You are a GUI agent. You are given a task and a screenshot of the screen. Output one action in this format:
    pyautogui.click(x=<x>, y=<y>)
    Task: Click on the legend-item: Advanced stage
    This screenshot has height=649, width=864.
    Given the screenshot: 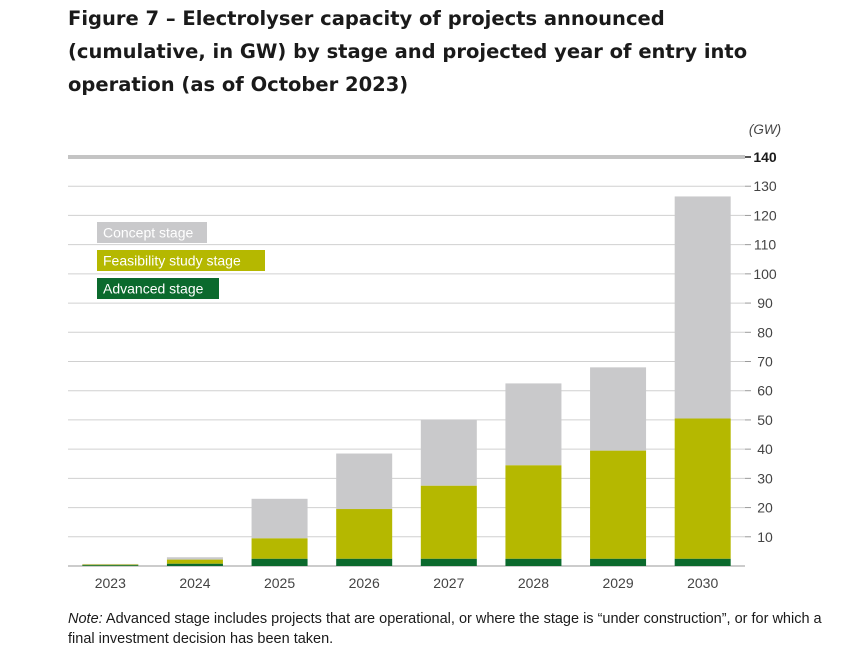 What is the action you would take?
    pyautogui.click(x=158, y=288)
    